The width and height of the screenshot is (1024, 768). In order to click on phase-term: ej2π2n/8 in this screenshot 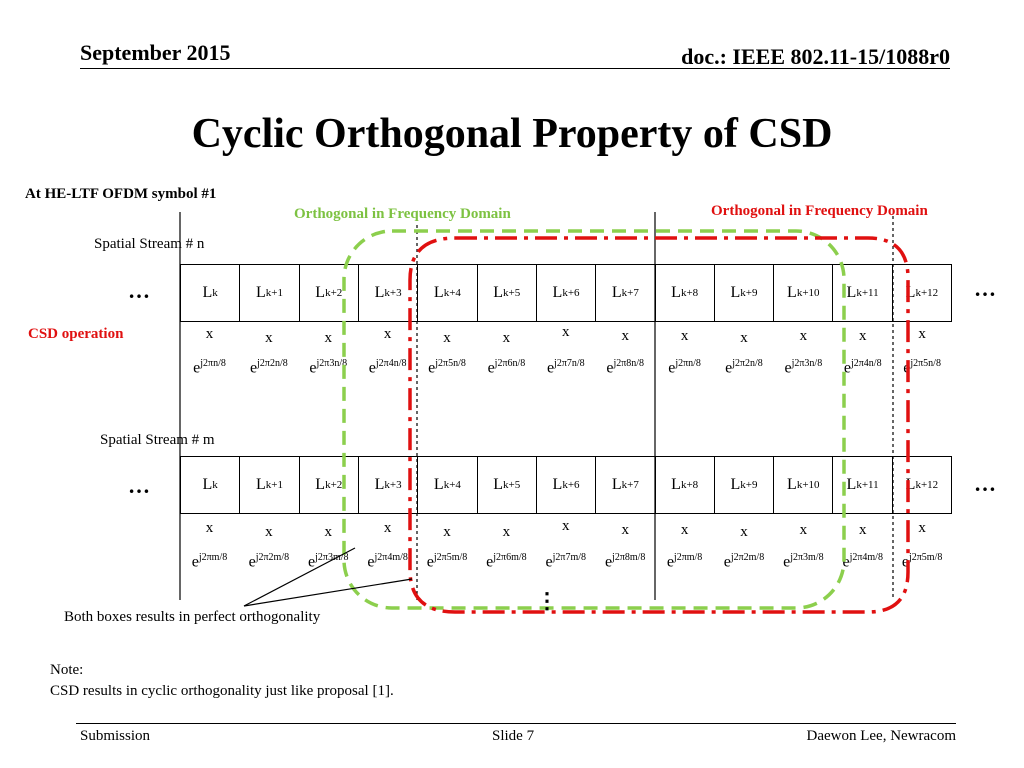, I will do `click(743, 367)`.